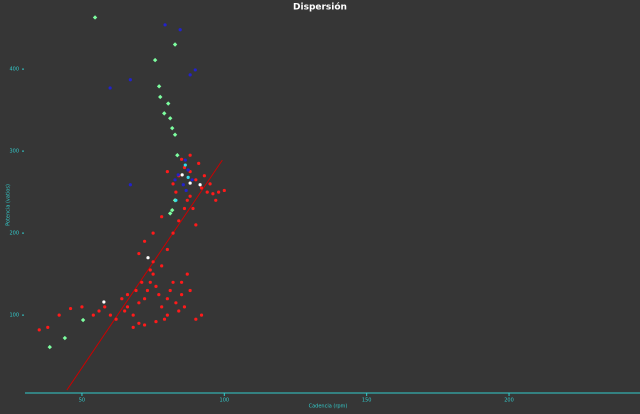 Image resolution: width=640 pixels, height=414 pixels. What do you see at coordinates (367, 401) in the screenshot?
I see `x-tick-label: 150` at bounding box center [367, 401].